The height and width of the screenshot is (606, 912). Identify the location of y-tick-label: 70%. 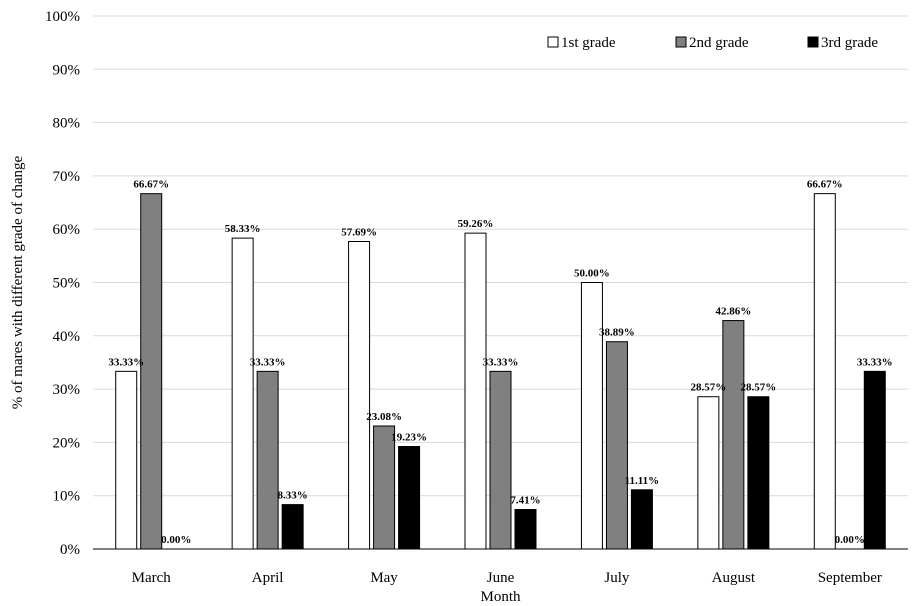
(67, 177).